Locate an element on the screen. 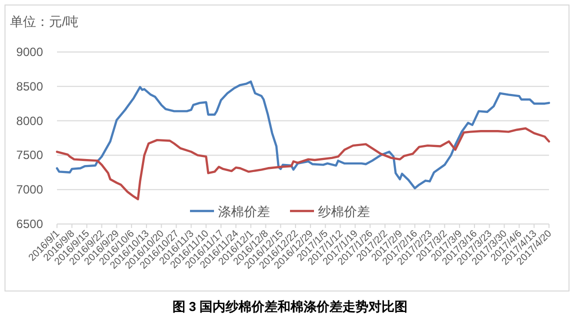 Image resolution: width=574 pixels, height=320 pixels. legend-label: 纱棉价差 is located at coordinates (344, 211).